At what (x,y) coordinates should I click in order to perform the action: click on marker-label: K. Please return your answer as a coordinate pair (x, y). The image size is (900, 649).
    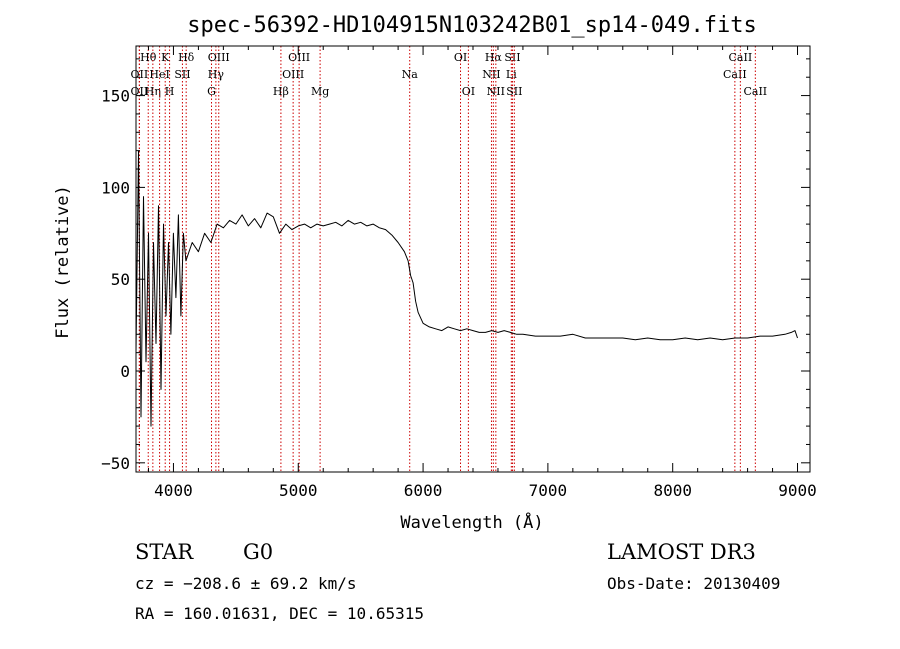
    Looking at the image, I should click on (165, 57).